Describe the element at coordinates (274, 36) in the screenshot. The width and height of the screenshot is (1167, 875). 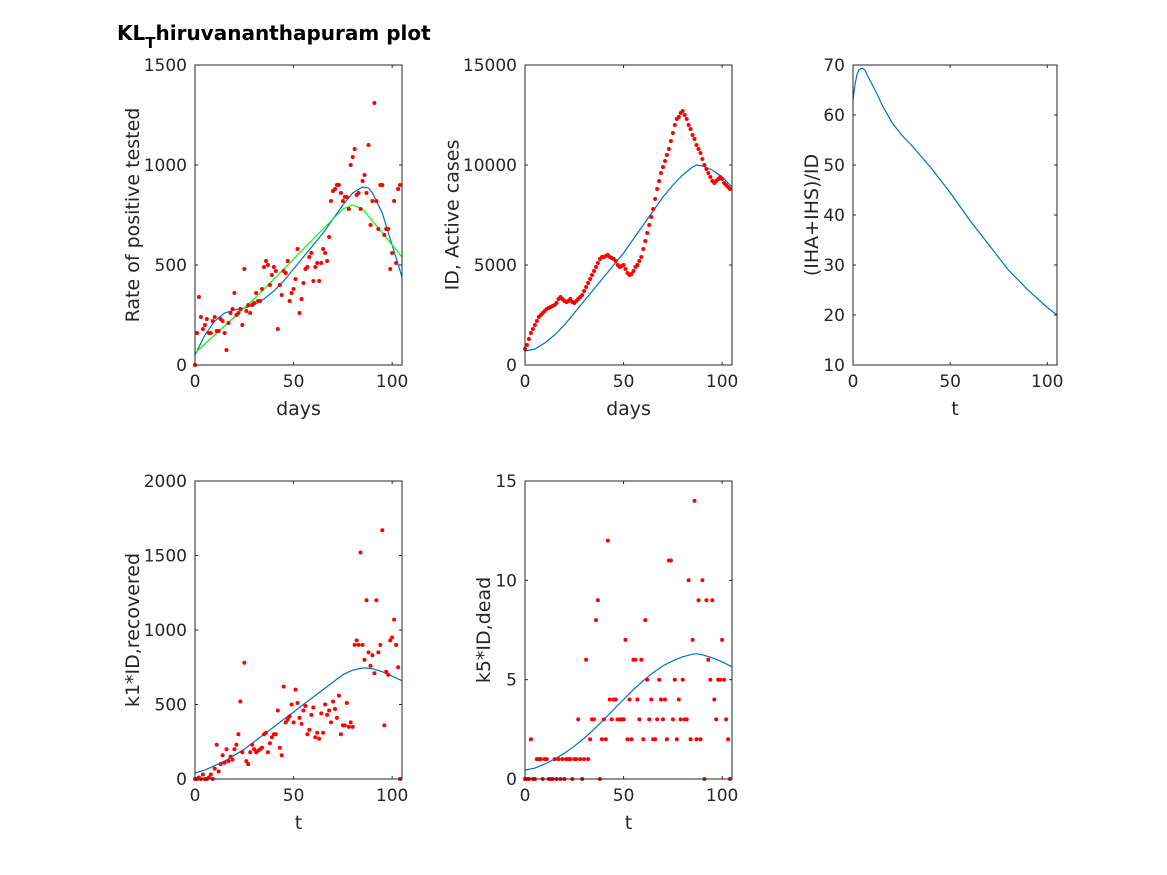
I see `figure-title: KLThiruvananthapuram plot` at that location.